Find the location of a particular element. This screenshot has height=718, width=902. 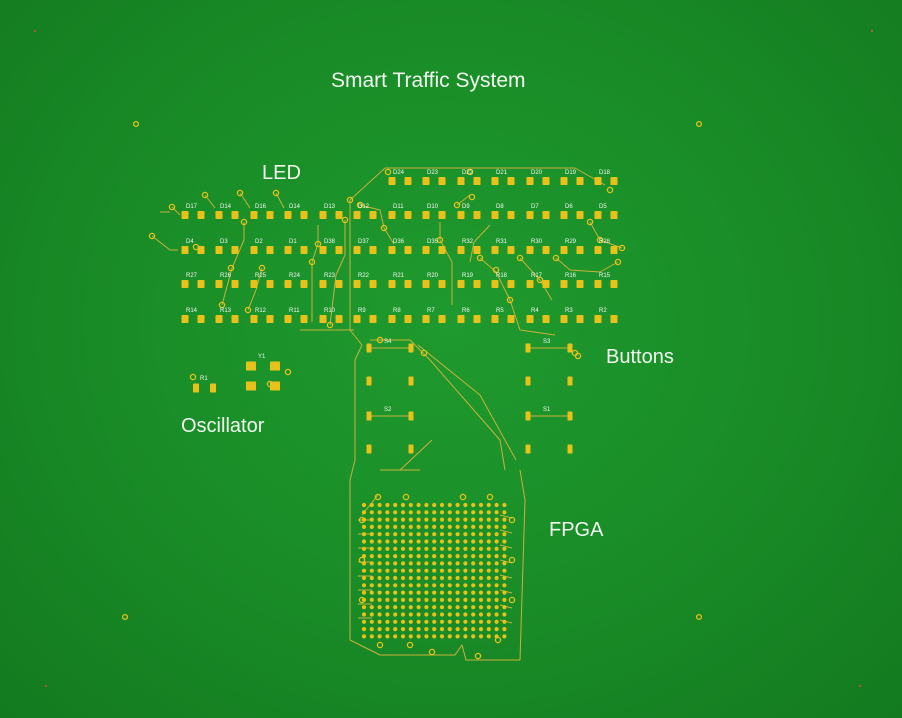

designator: R10 is located at coordinates (330, 311).